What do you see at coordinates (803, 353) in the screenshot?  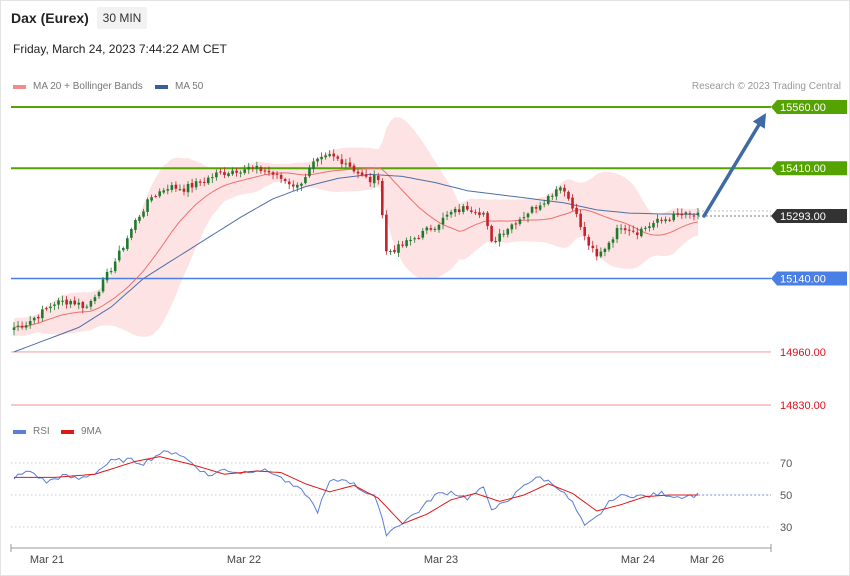 I see `level-label-14960.00: 14960.00` at bounding box center [803, 353].